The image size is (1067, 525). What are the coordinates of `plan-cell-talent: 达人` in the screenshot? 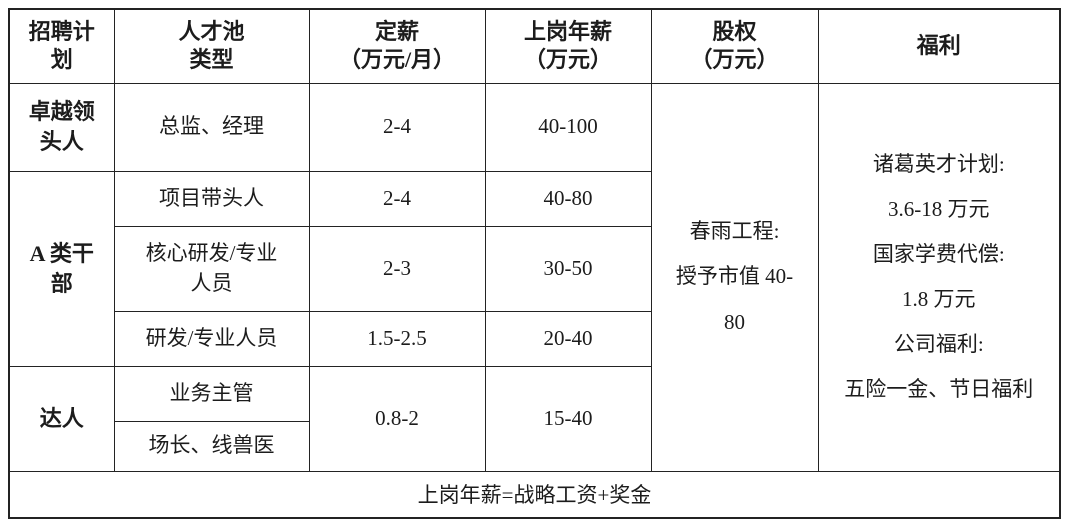 It's located at (61, 418).